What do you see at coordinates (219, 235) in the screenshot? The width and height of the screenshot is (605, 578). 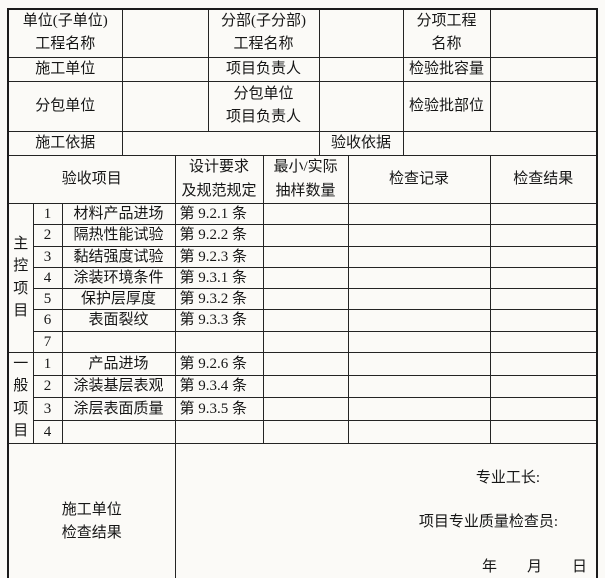 I see `spec-reference: 第 9.2.2 条` at bounding box center [219, 235].